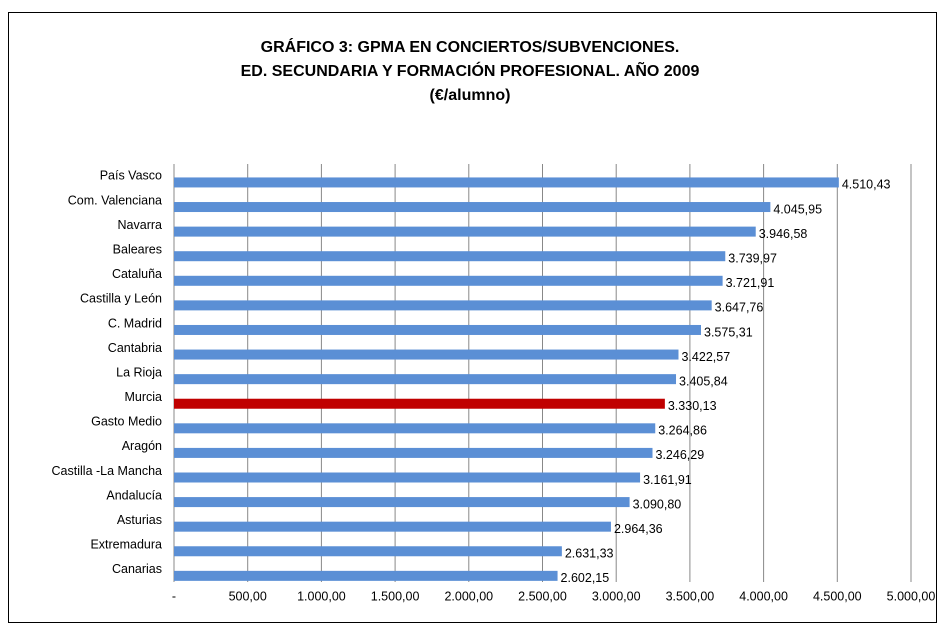 The image size is (946, 627). Describe the element at coordinates (911, 596) in the screenshot. I see `x-tick-label: 5.000,00` at that location.